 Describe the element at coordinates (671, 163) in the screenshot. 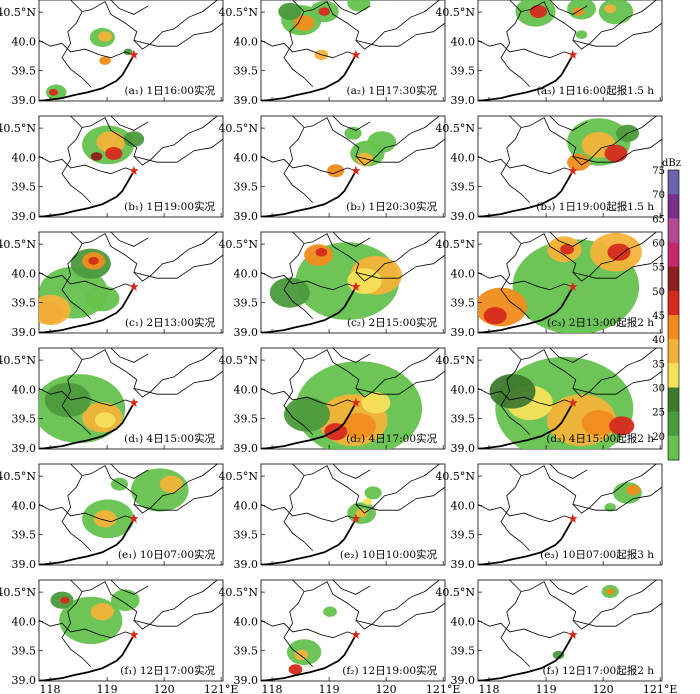

I see `colorbar-unit: dBz` at that location.